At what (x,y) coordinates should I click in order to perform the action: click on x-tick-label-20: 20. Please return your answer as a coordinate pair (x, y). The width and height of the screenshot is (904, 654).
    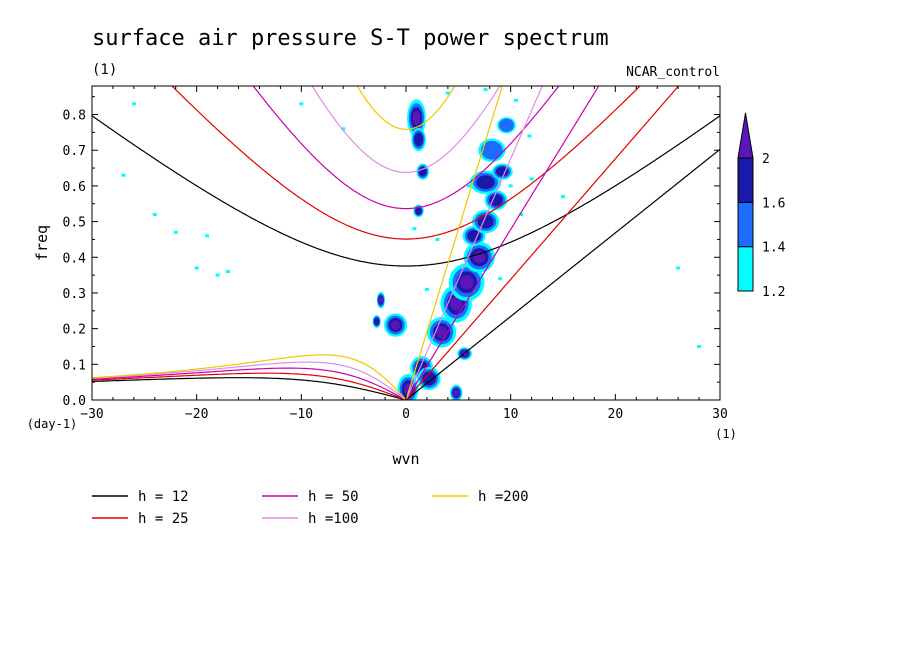
    Looking at the image, I should click on (616, 414).